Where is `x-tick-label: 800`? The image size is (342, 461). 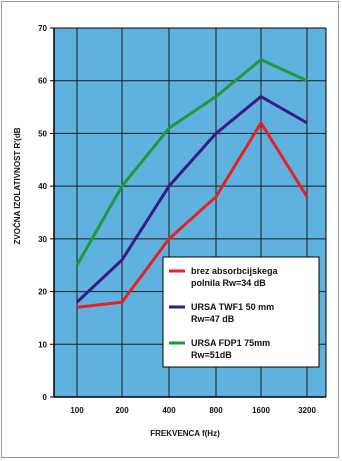 x-tick-label: 800 is located at coordinates (216, 410).